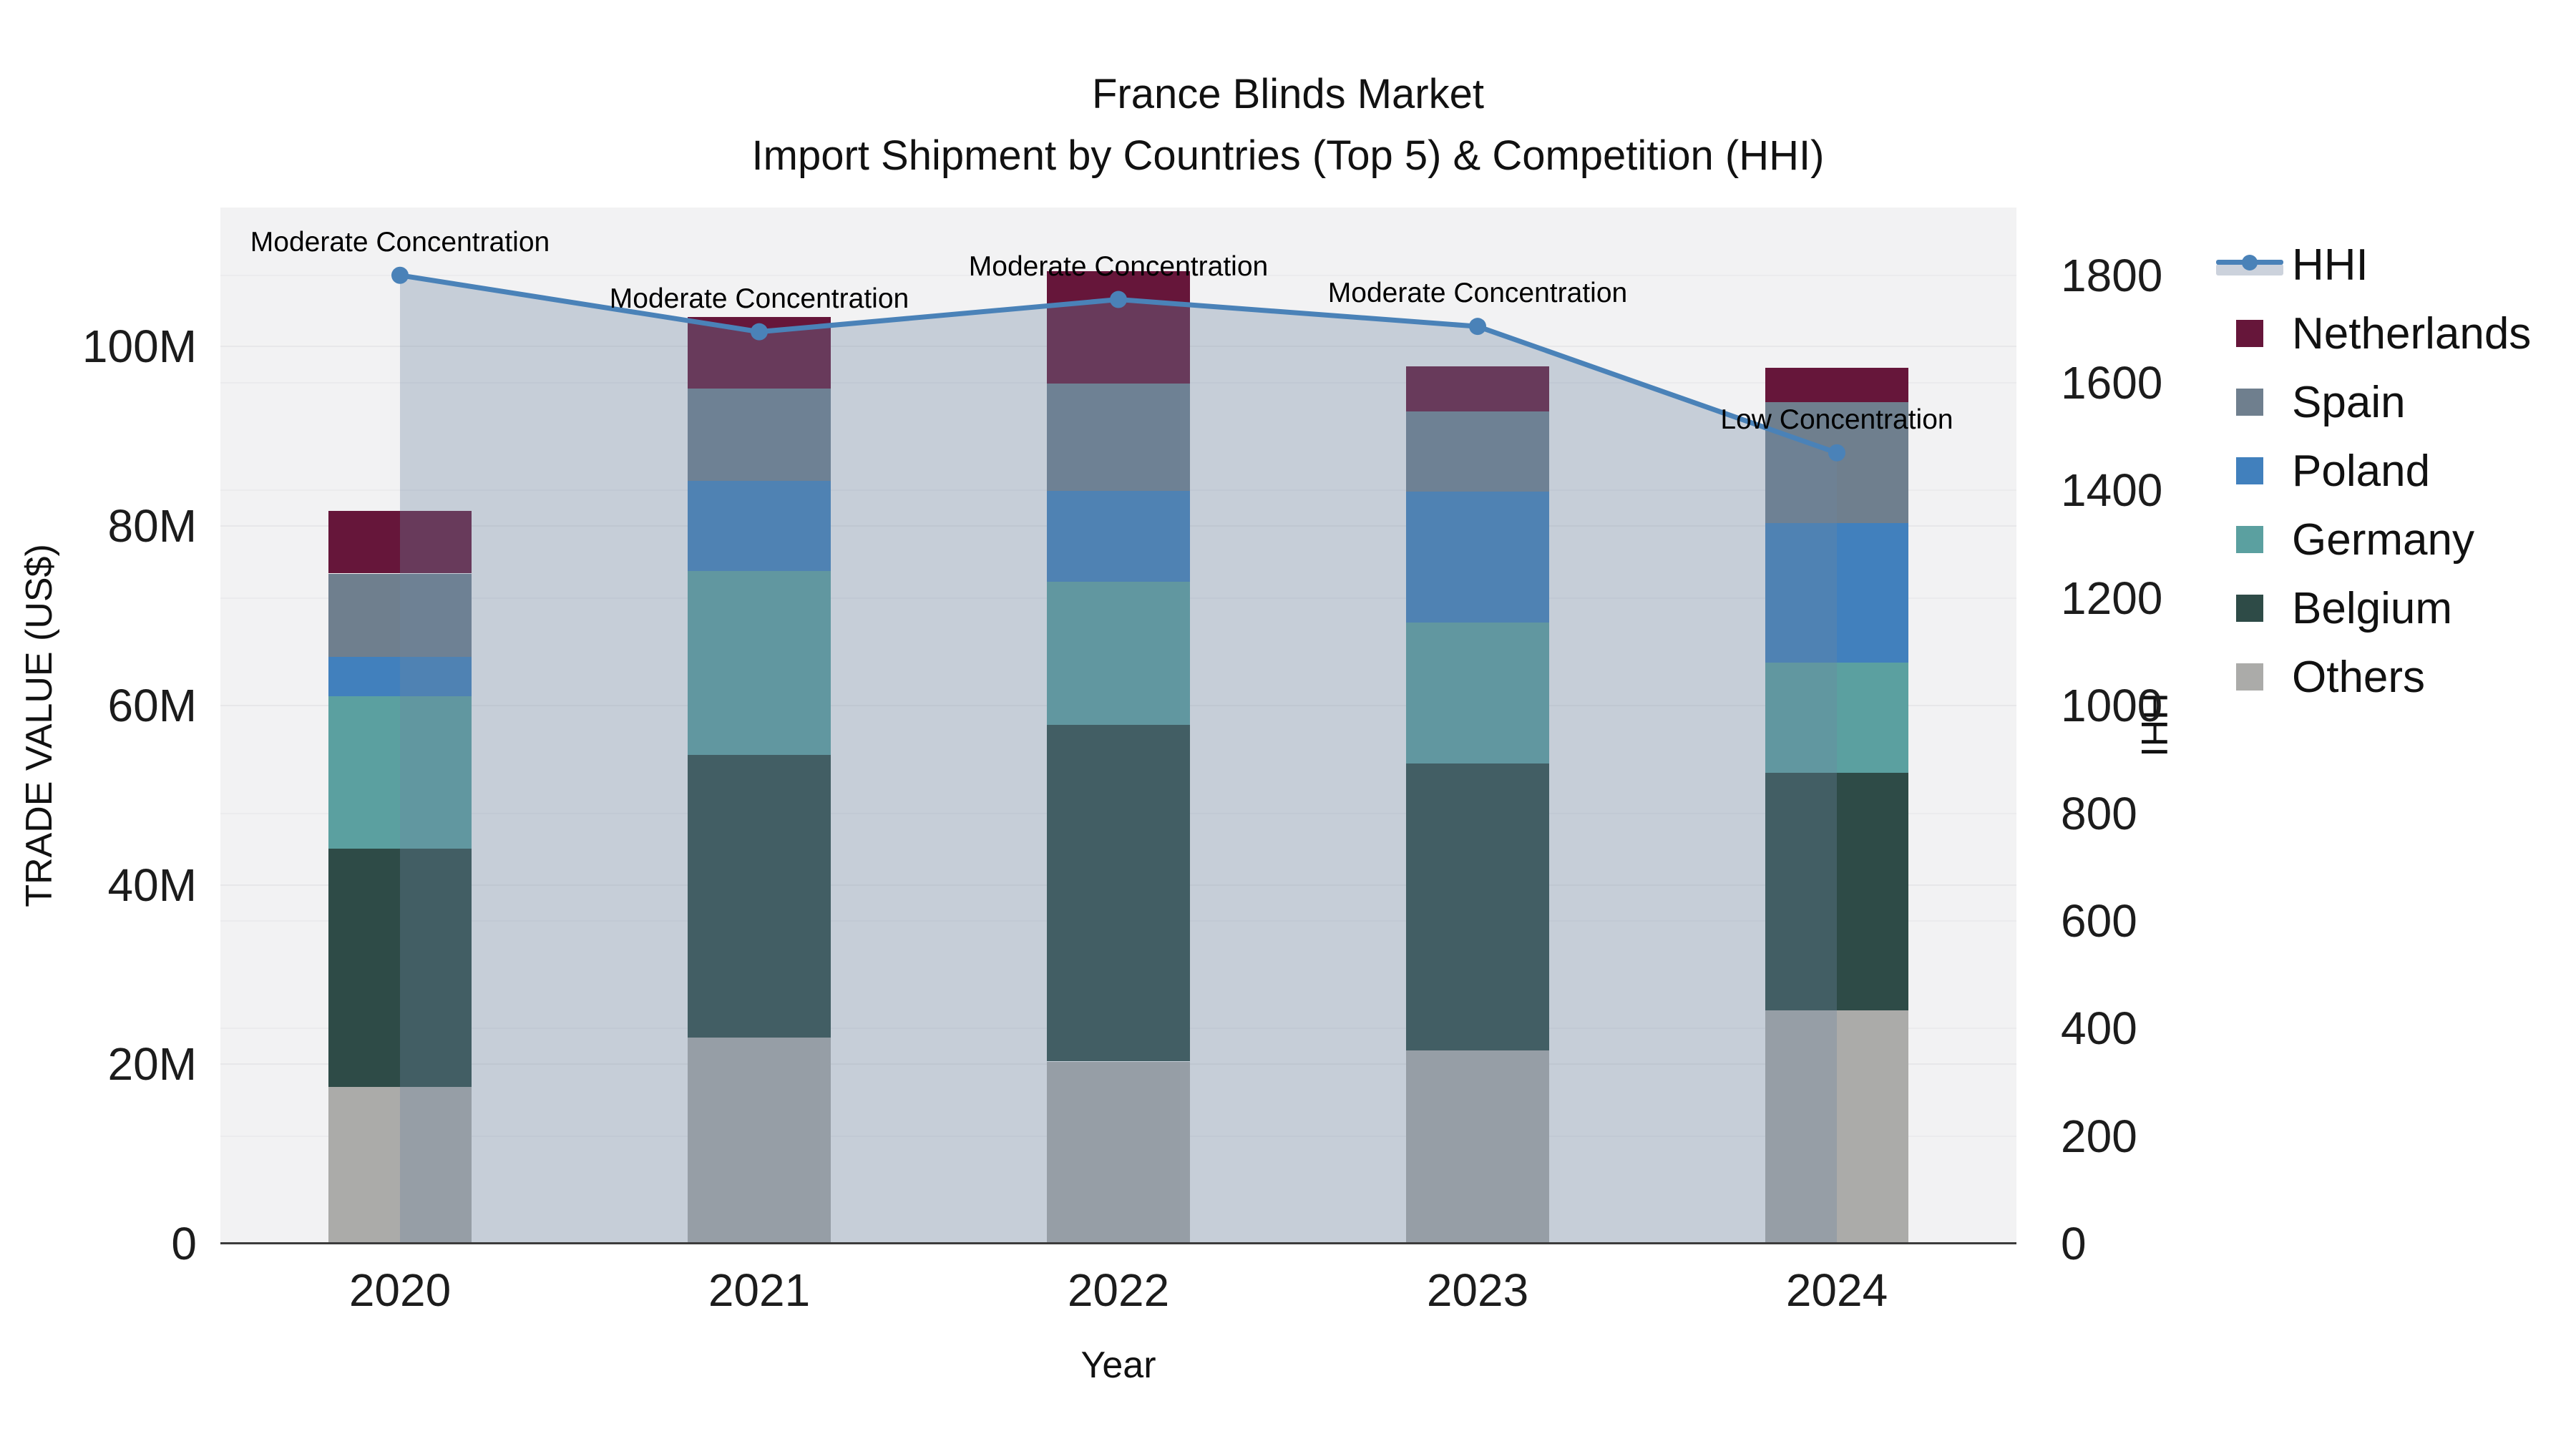  I want to click on bar-segment-others-2023, so click(1478, 1147).